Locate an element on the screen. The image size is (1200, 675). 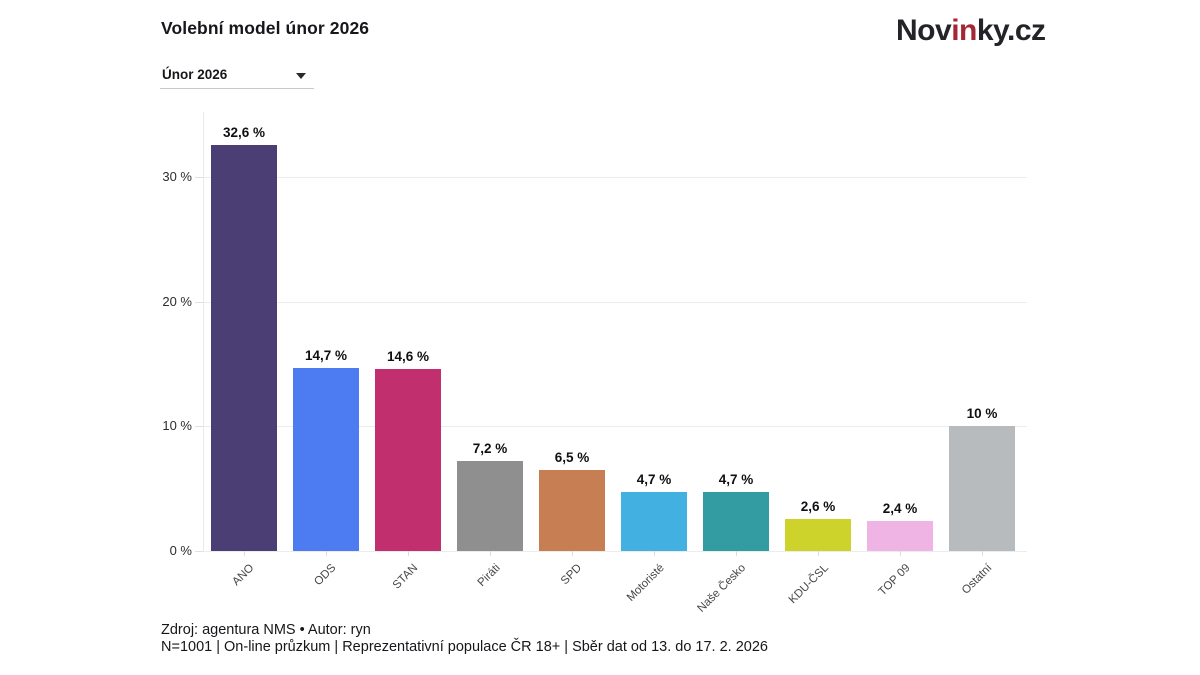
bar-value-label: 10 % is located at coordinates (982, 414).